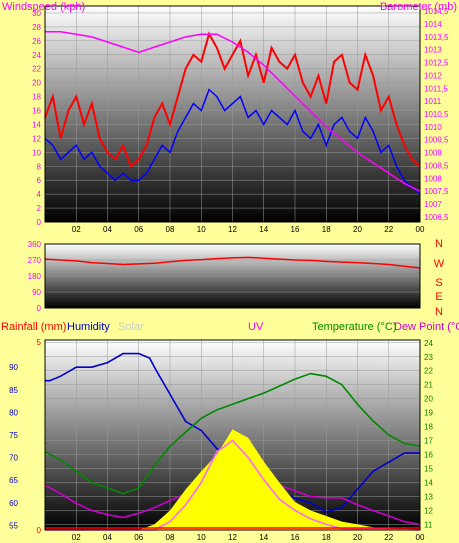 The height and width of the screenshot is (543, 459). What do you see at coordinates (433, 50) in the screenshot?
I see `y-tick-label: 1013` at bounding box center [433, 50].